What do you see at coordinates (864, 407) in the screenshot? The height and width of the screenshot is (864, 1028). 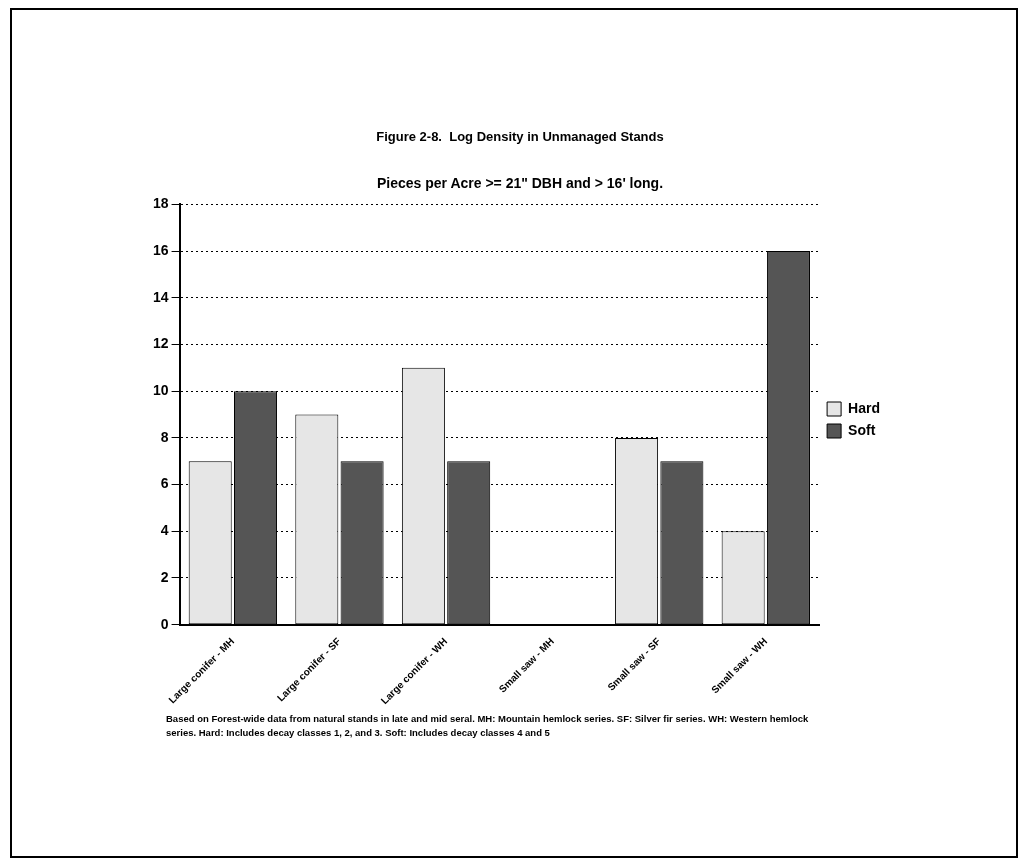 I see `legend-label: Hard` at bounding box center [864, 407].